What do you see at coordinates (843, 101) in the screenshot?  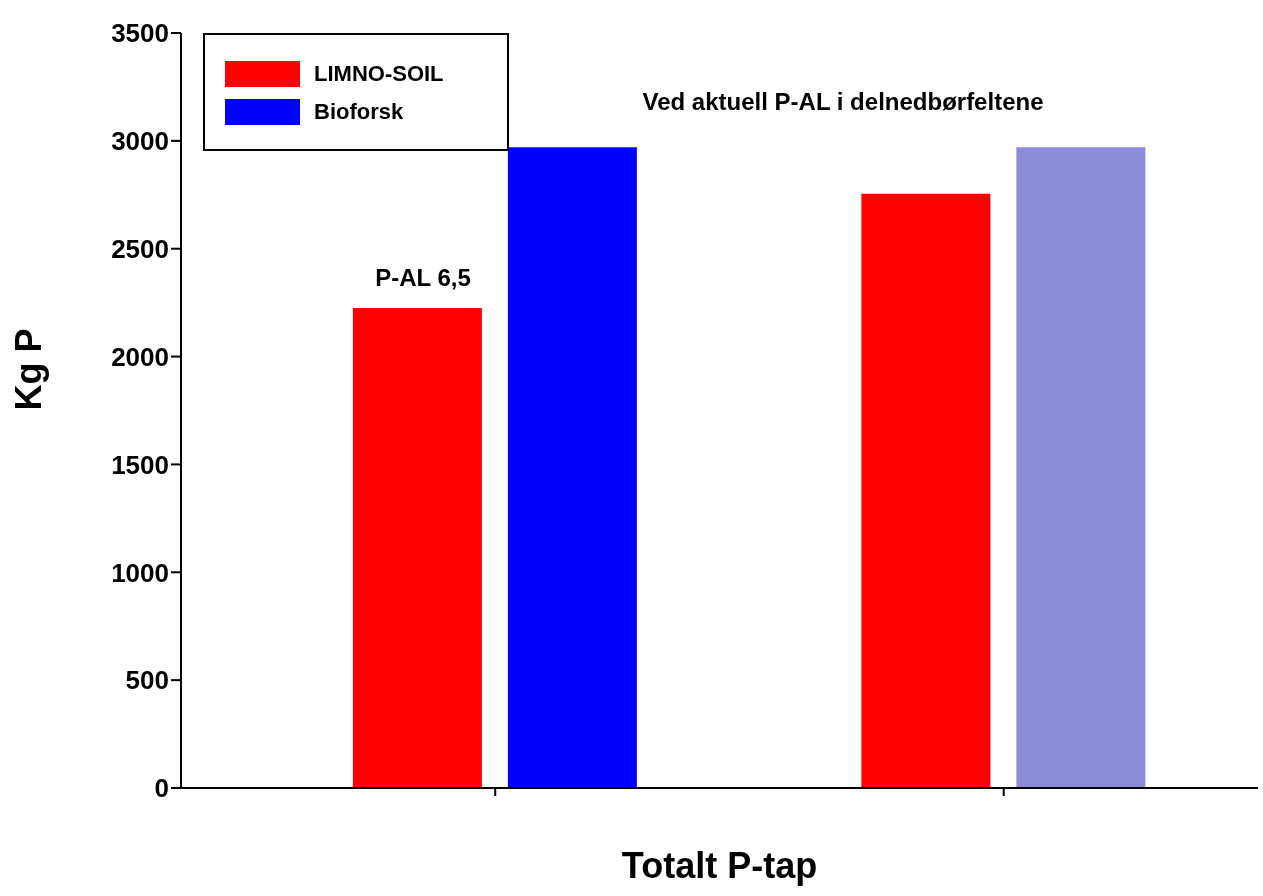 I see `annotation: Ved aktuell P-AL i delnedbørfeltene` at bounding box center [843, 101].